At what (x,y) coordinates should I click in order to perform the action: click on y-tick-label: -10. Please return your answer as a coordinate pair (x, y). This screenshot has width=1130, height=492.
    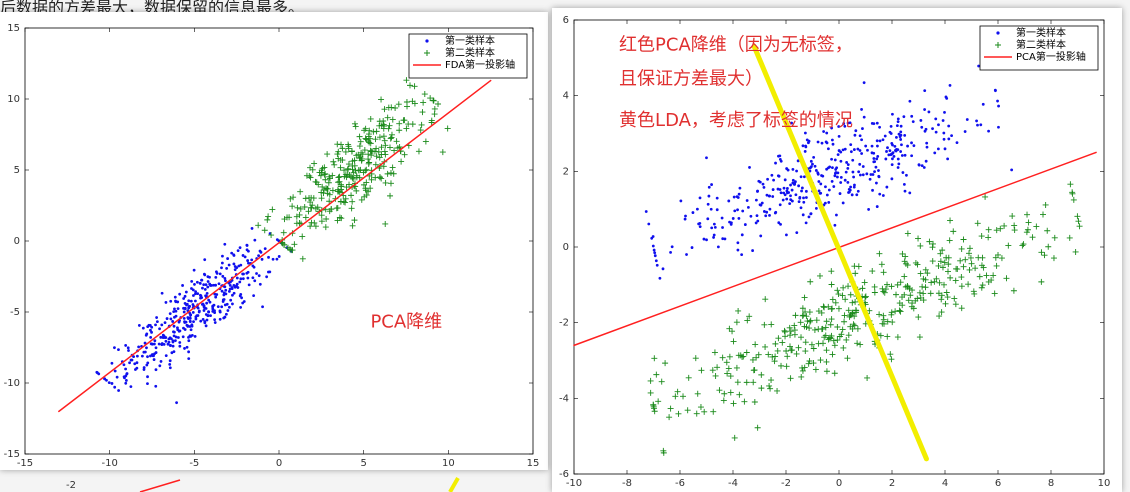
    Looking at the image, I should click on (12, 383).